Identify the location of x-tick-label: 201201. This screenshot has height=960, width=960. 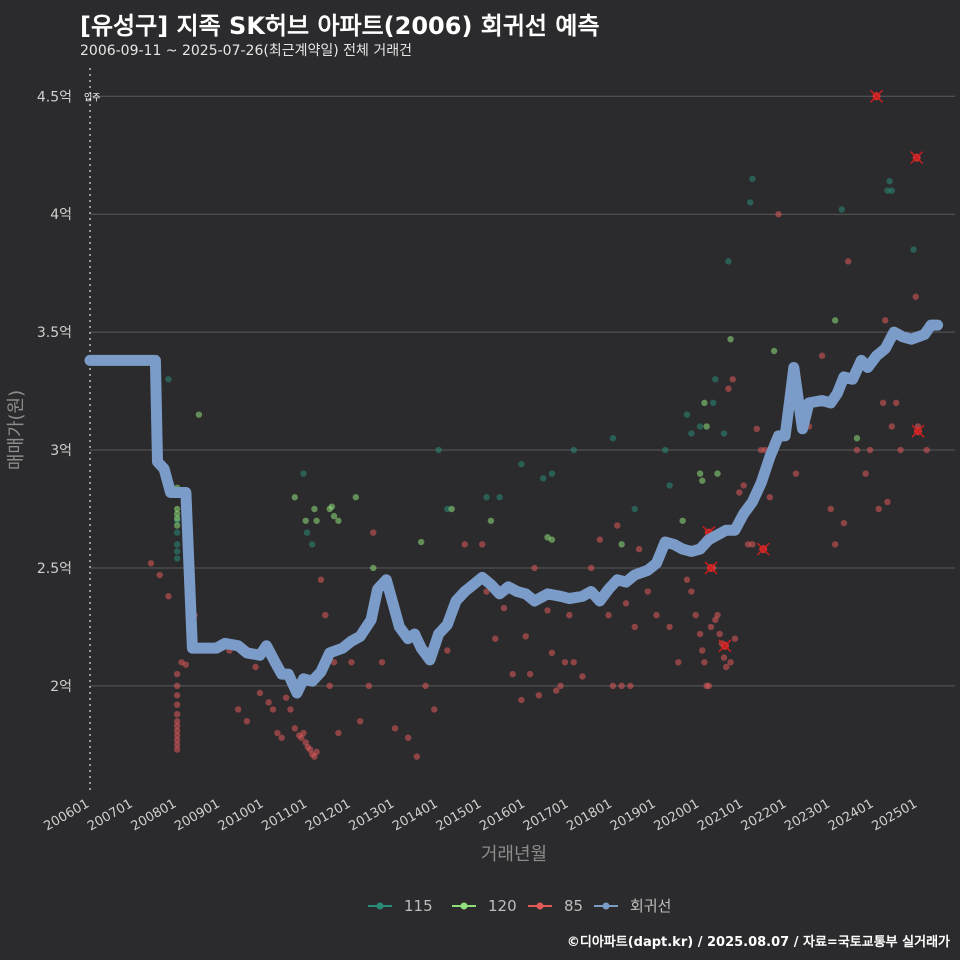
(328, 815).